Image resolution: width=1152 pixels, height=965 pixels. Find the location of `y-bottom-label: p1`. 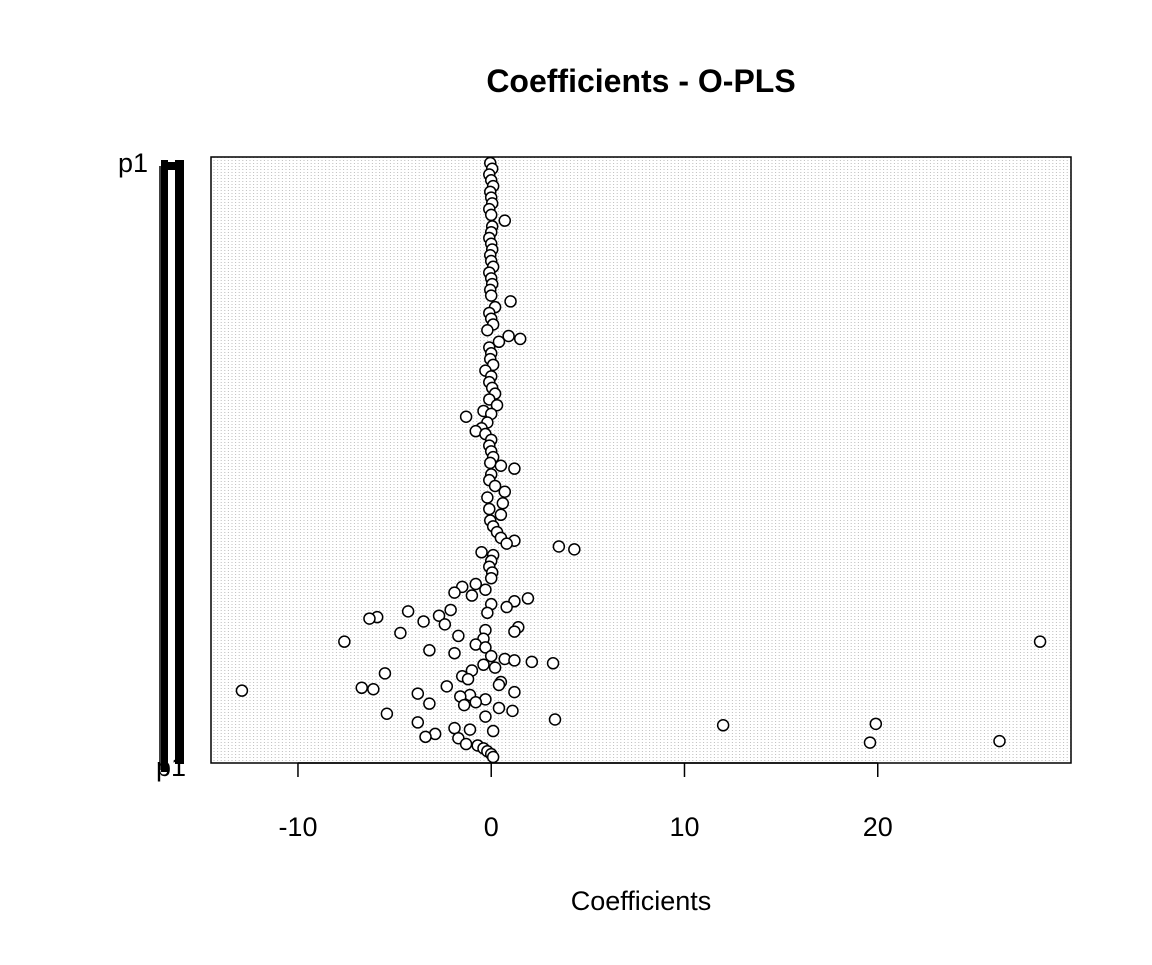

y-bottom-label: p1 is located at coordinates (171, 767).